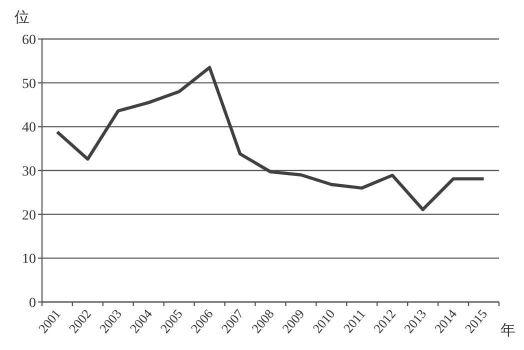  I want to click on y-tick-label: 40, so click(29, 128).